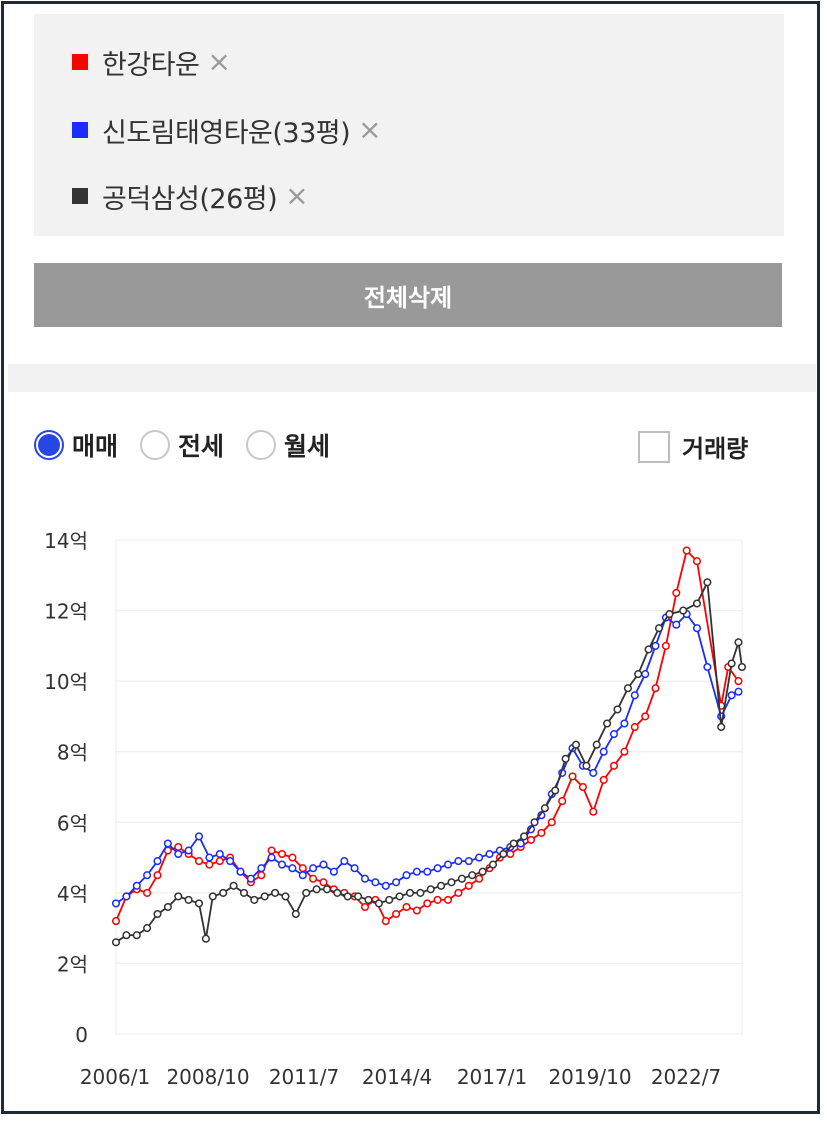 Image resolution: width=827 pixels, height=1121 pixels. I want to click on chip-sindorim-taeyoung: 신도림태영타운(33평) ×, so click(227, 130).